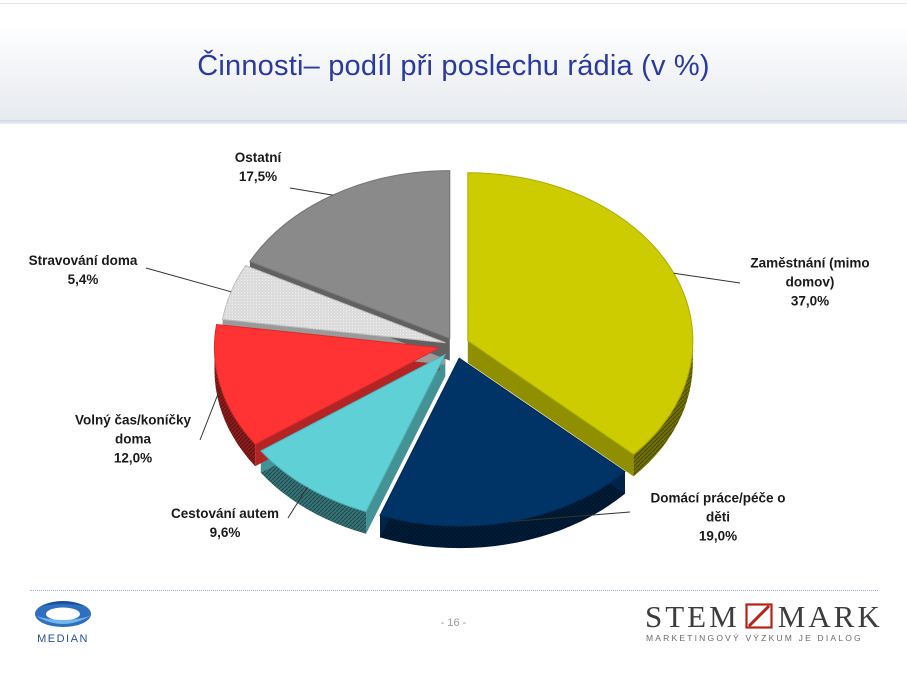  Describe the element at coordinates (225, 513) in the screenshot. I see `slice-name-label-3: Cestování autem` at that location.